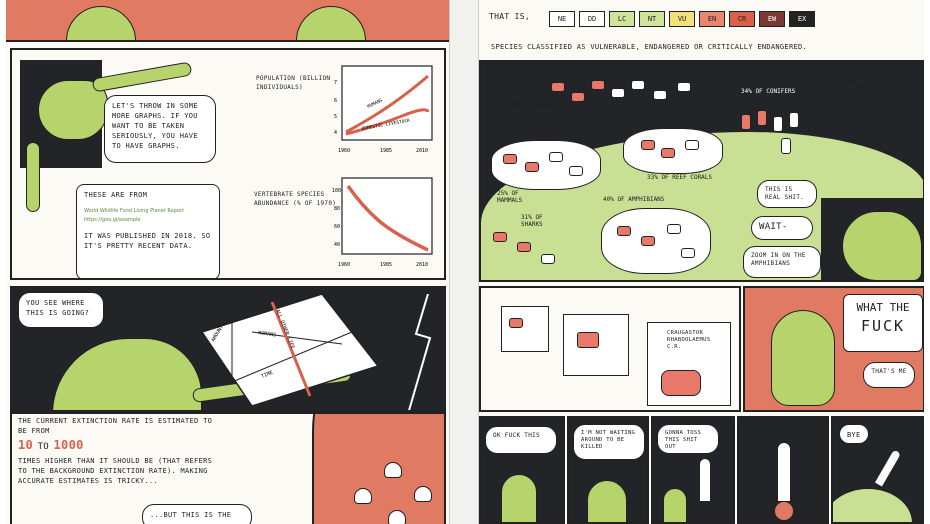 The width and height of the screenshot is (930, 524). Describe the element at coordinates (134, 211) in the screenshot. I see `source-link-1: World Wildlife Fund Living Planet Report` at that location.